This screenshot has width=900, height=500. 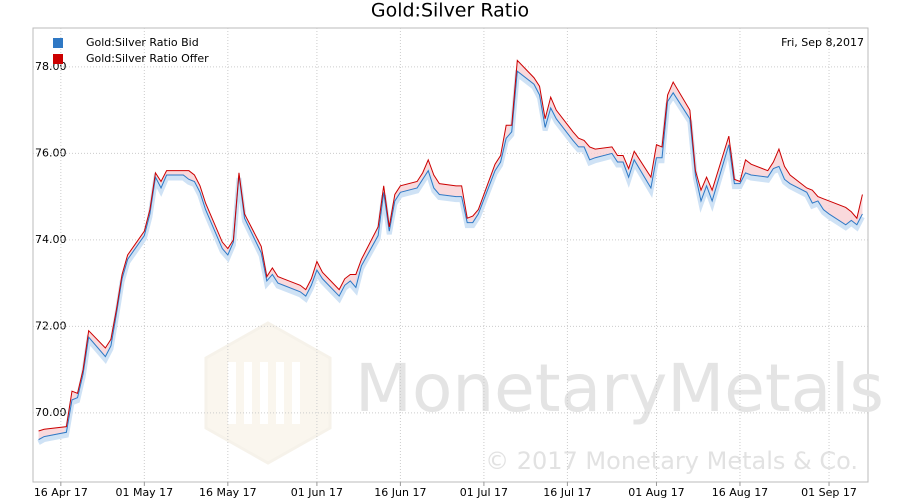 I want to click on chart-title: Gold:Silver Ratio, so click(x=450, y=11).